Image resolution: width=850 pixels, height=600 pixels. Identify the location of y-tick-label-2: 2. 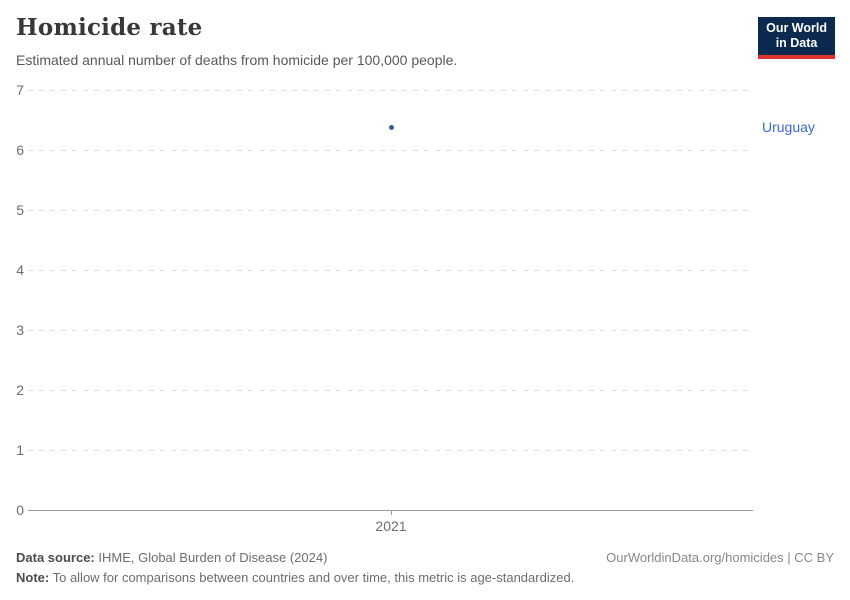
(20, 390).